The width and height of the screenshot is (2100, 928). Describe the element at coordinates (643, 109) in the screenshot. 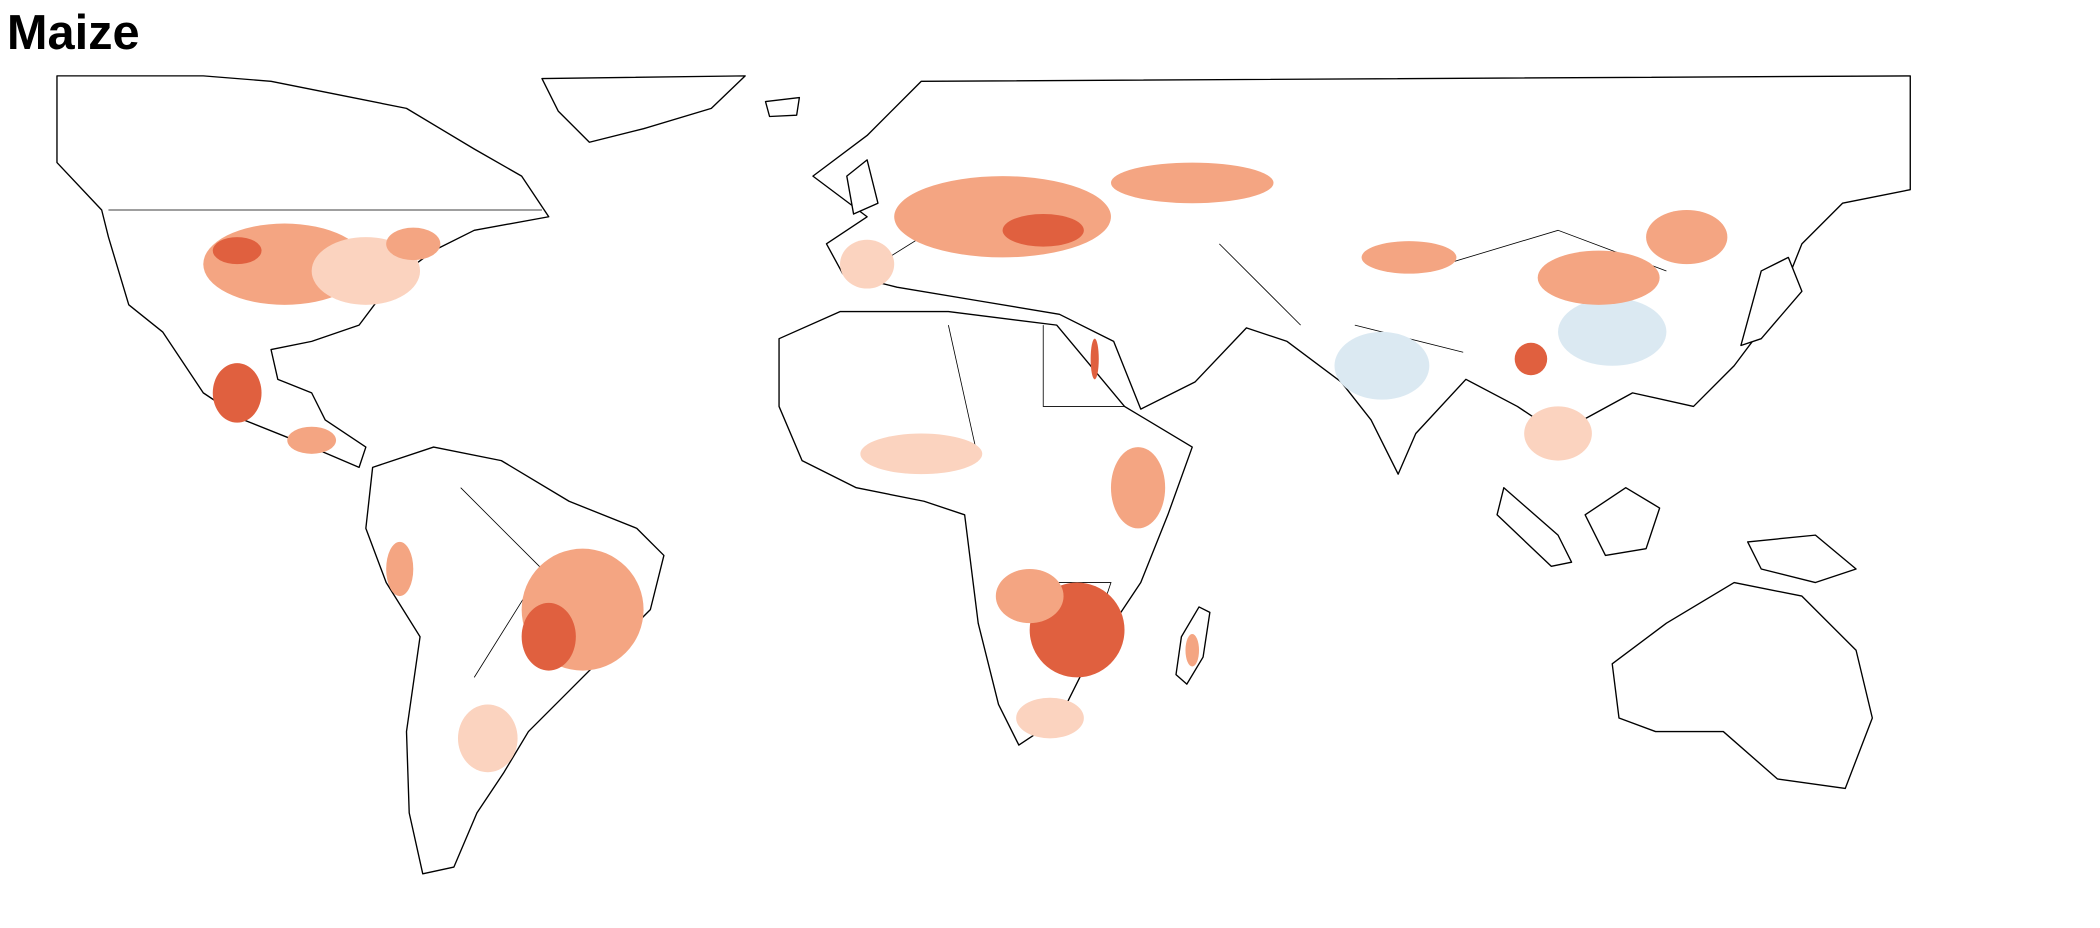

I see `greenland` at that location.